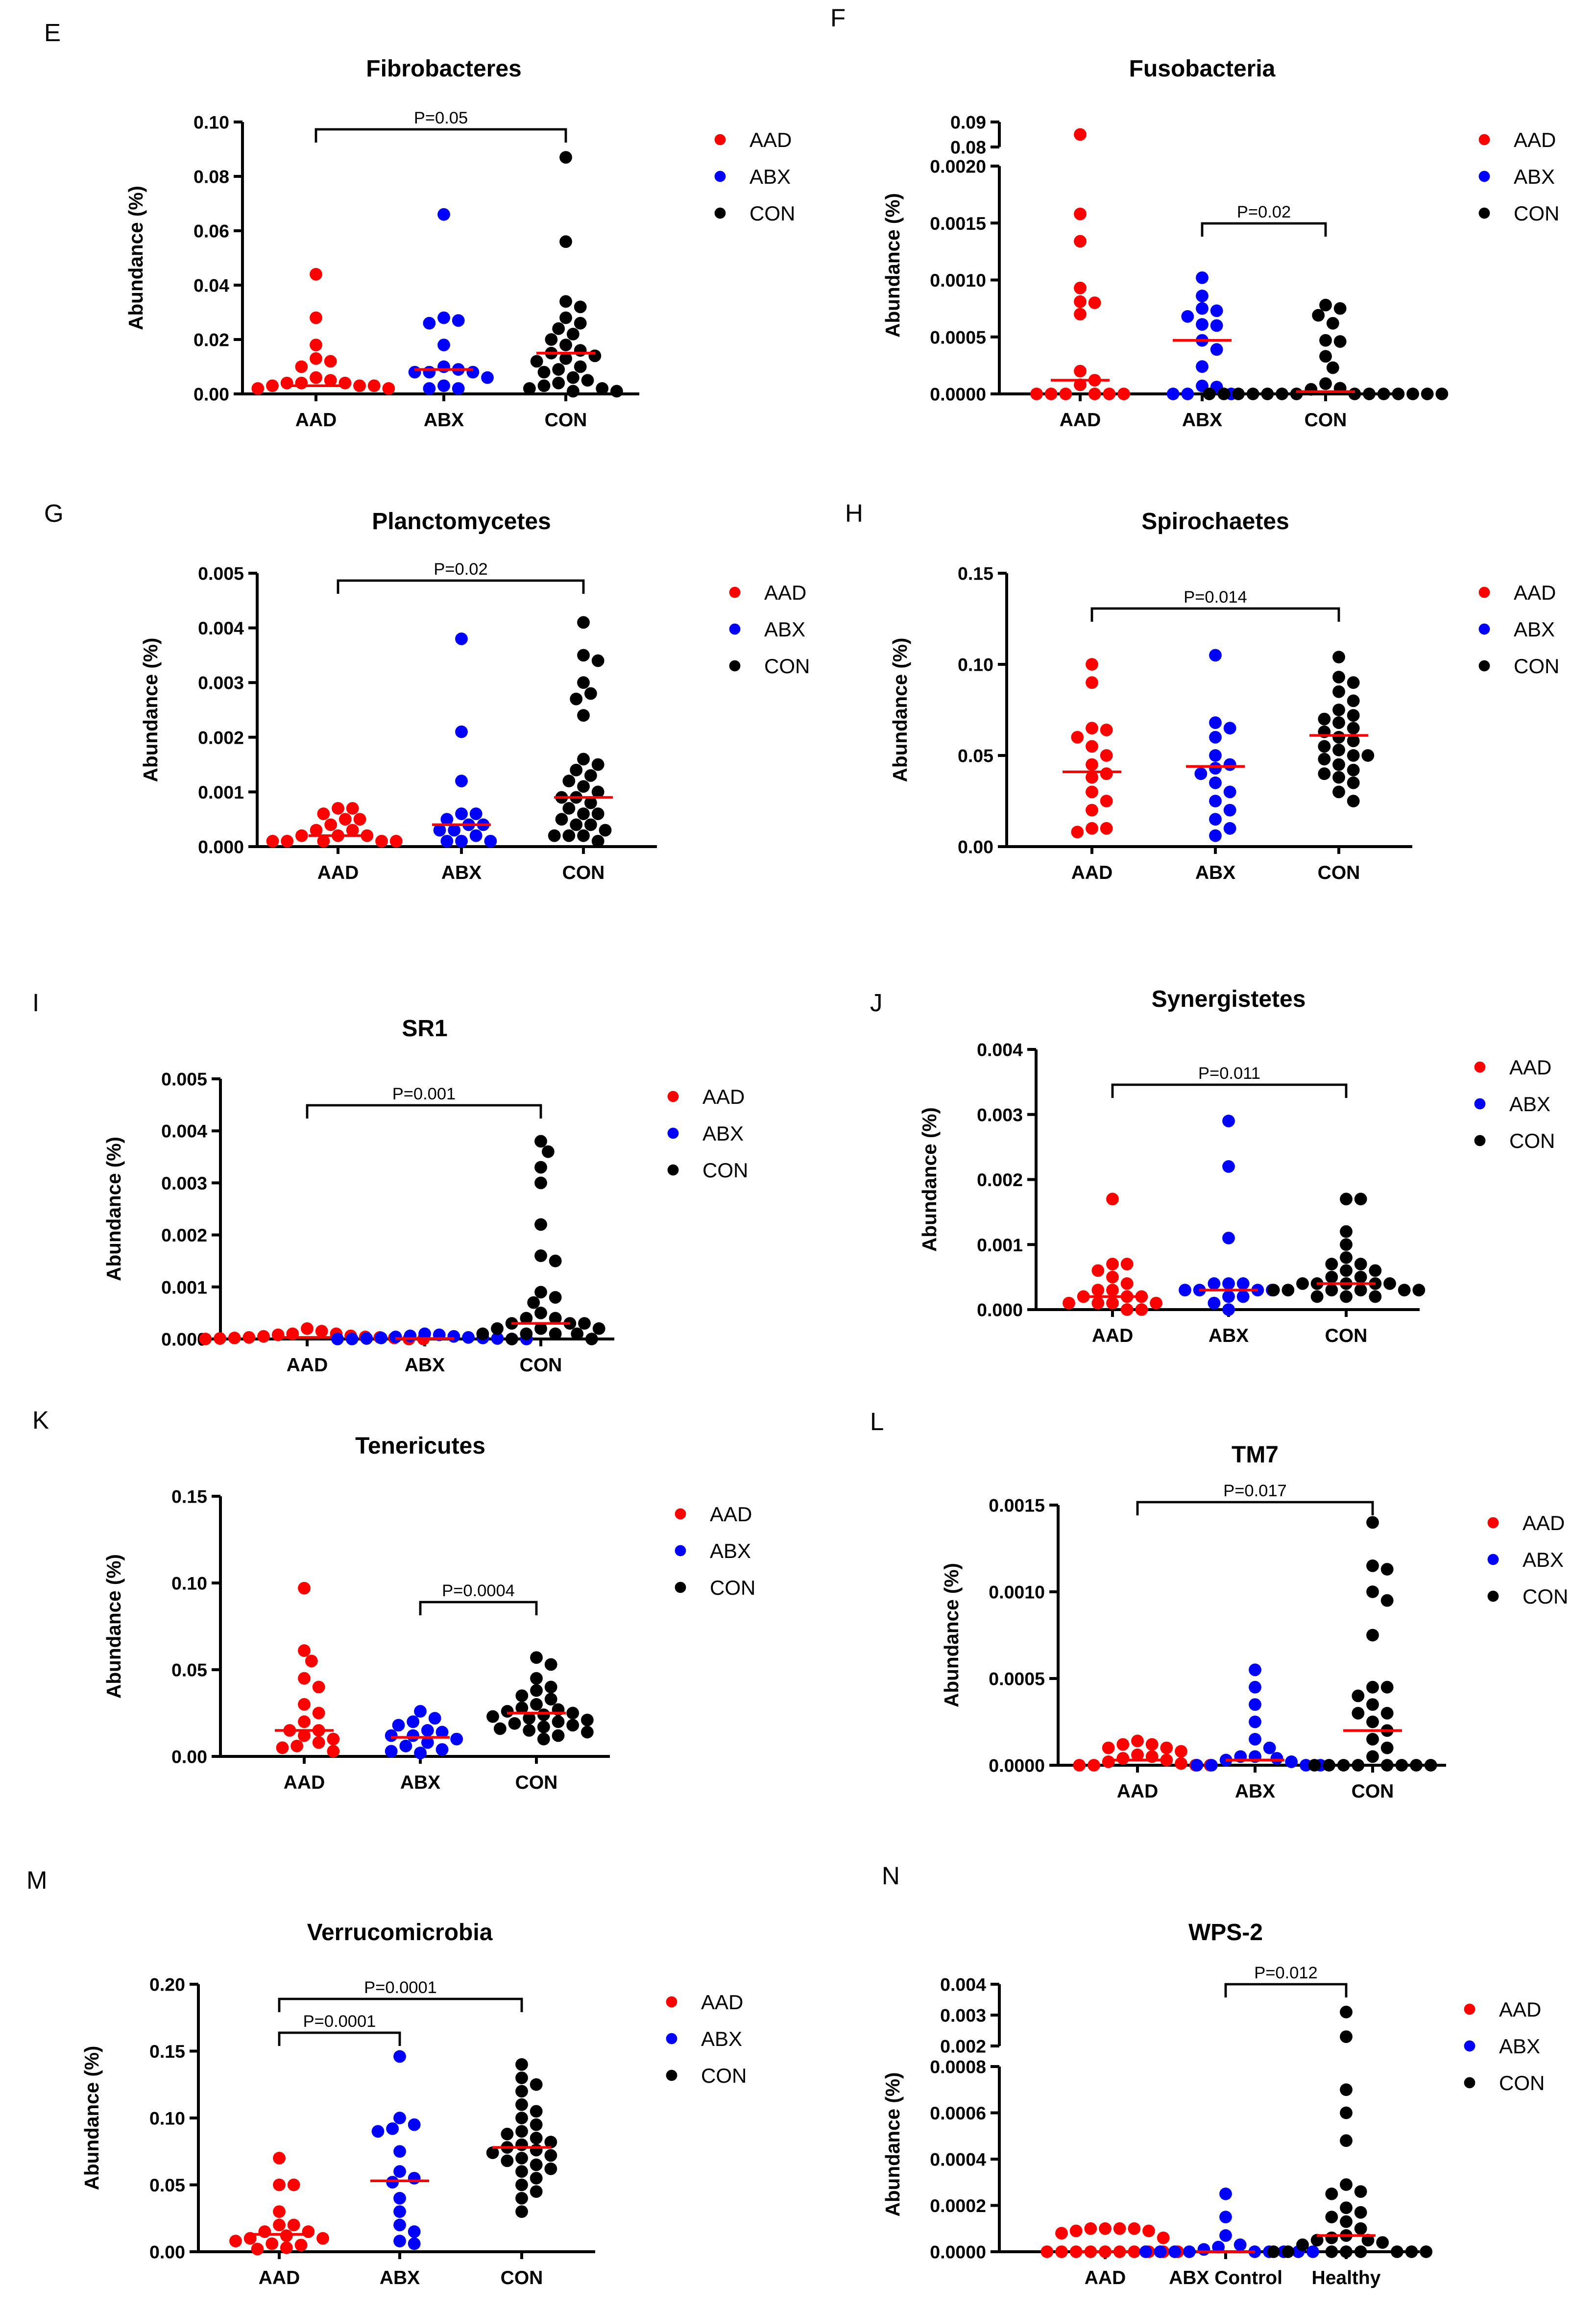 This screenshot has height=2312, width=1596. Describe the element at coordinates (479, 1591) in the screenshot. I see `p-value-label: P=0.0004` at that location.